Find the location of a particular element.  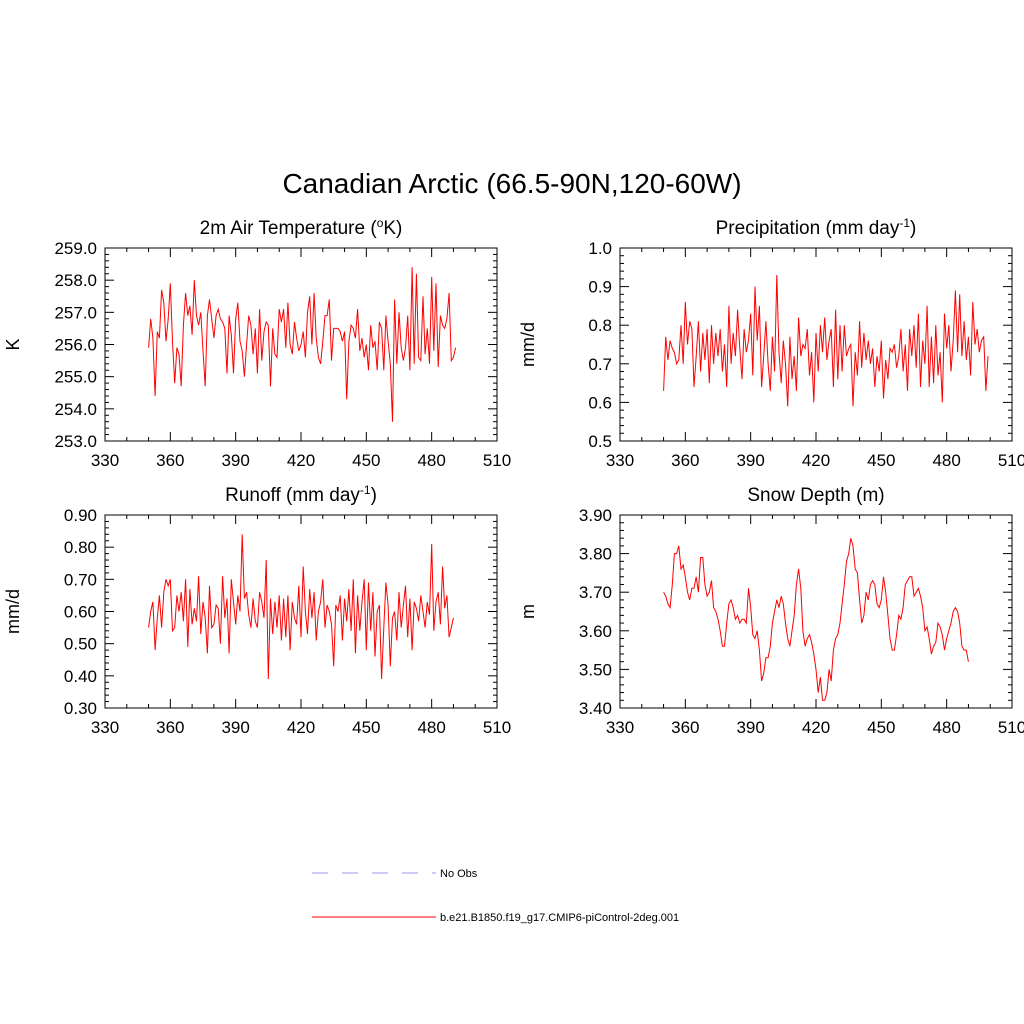

y-tick-label: 0.40 is located at coordinates (80, 676).